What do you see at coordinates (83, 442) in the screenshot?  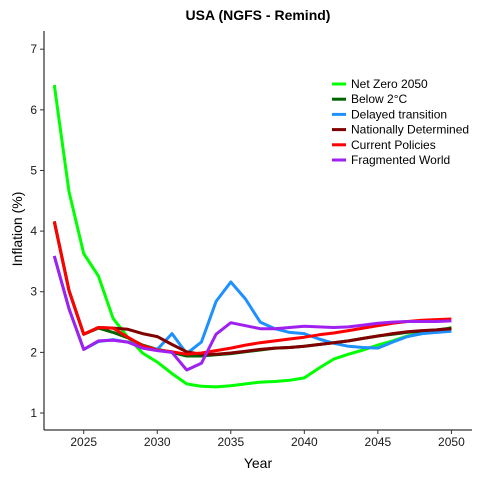 I see `x-tick-label: 2025` at bounding box center [83, 442].